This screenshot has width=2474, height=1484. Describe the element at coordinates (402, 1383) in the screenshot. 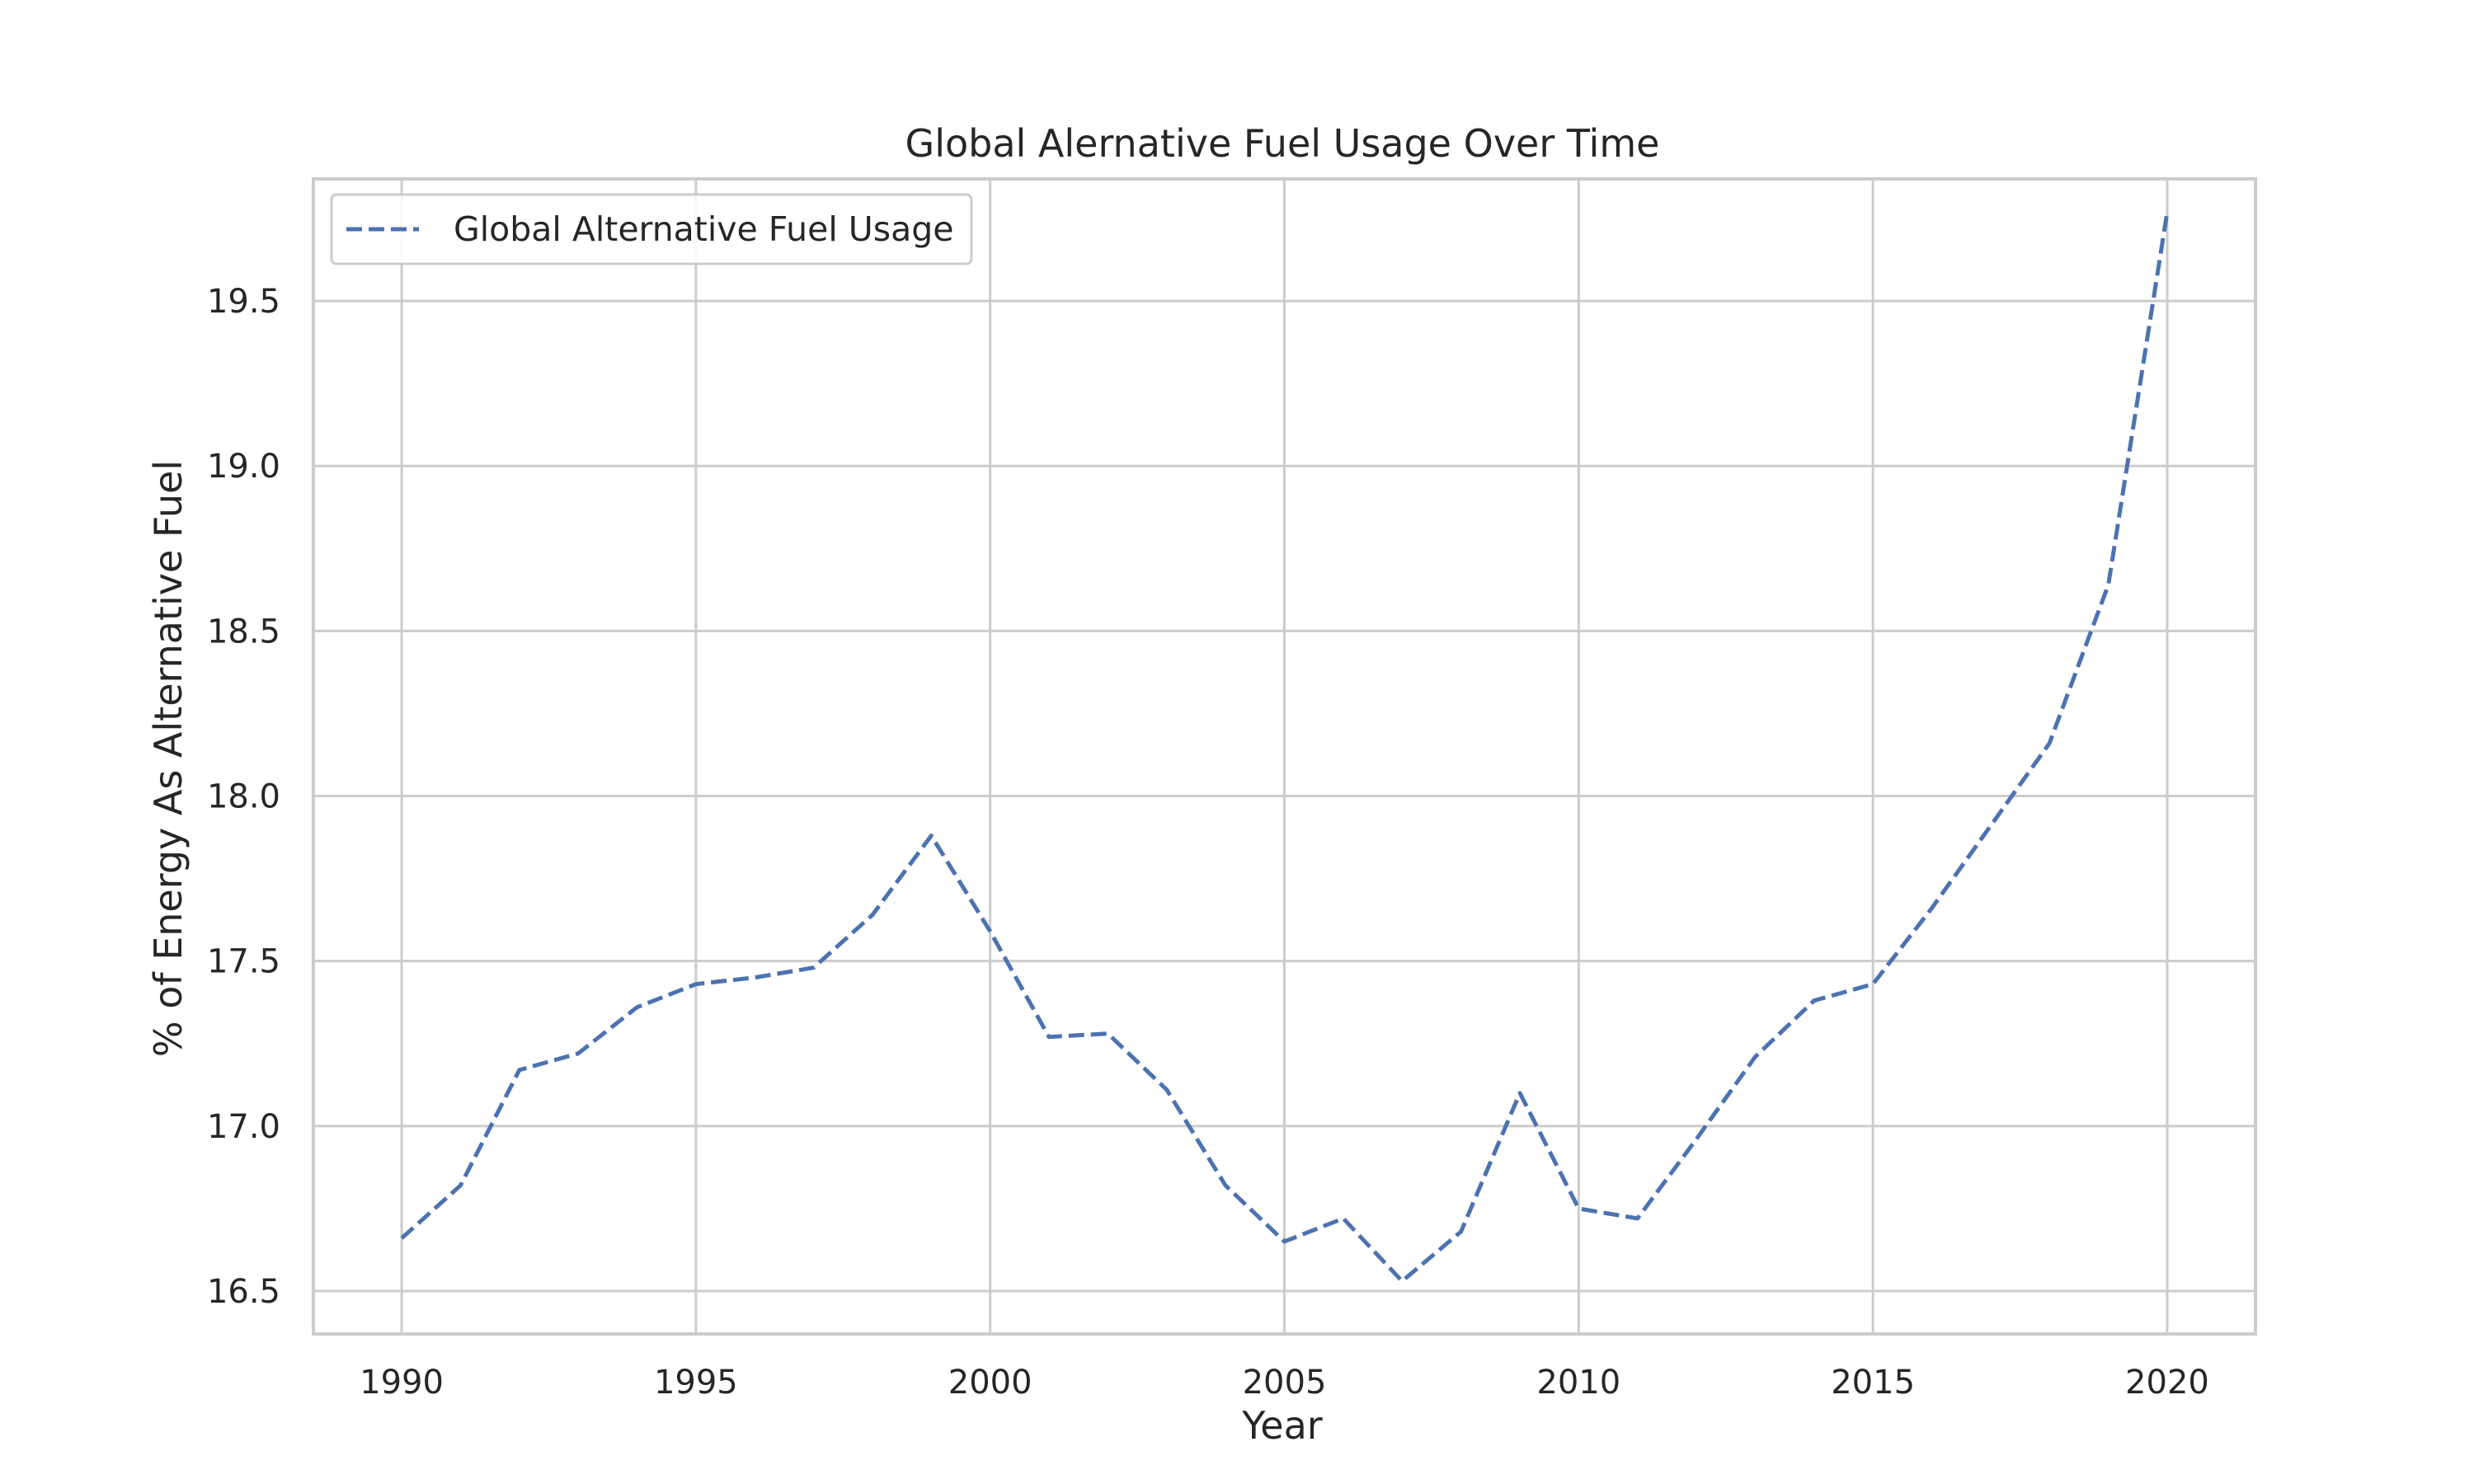

I see `x-tick-label: 1990` at that location.